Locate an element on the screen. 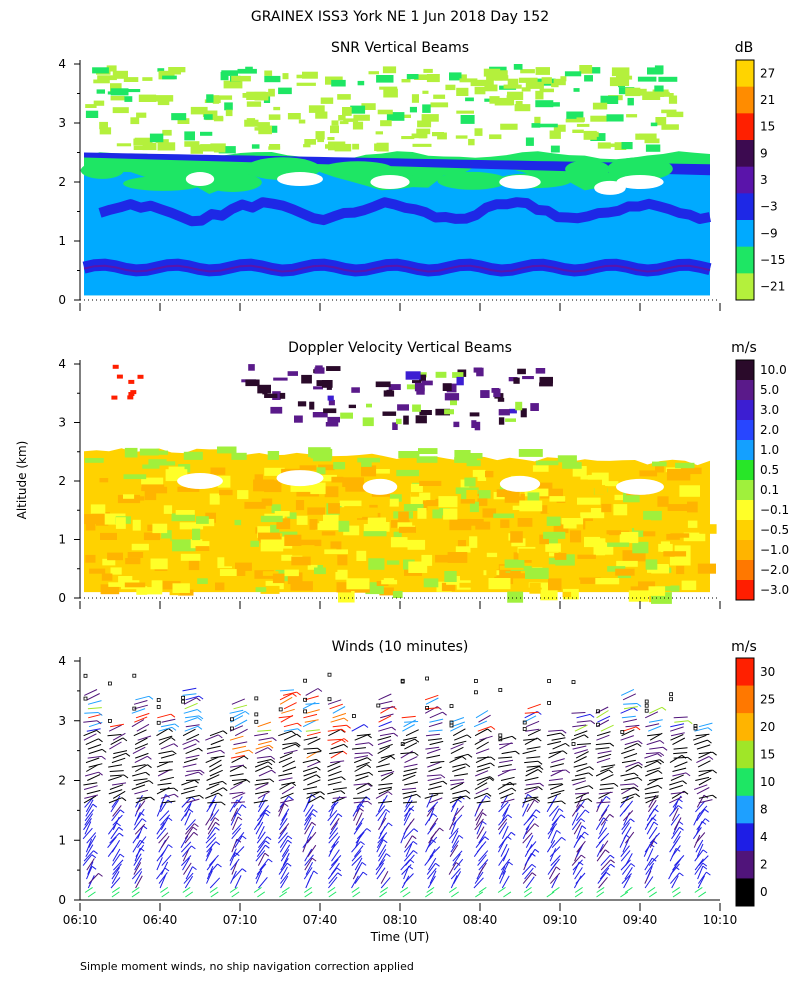 Image resolution: width=800 pixels, height=1000 pixels. colorbar-label: 27 is located at coordinates (767, 73).